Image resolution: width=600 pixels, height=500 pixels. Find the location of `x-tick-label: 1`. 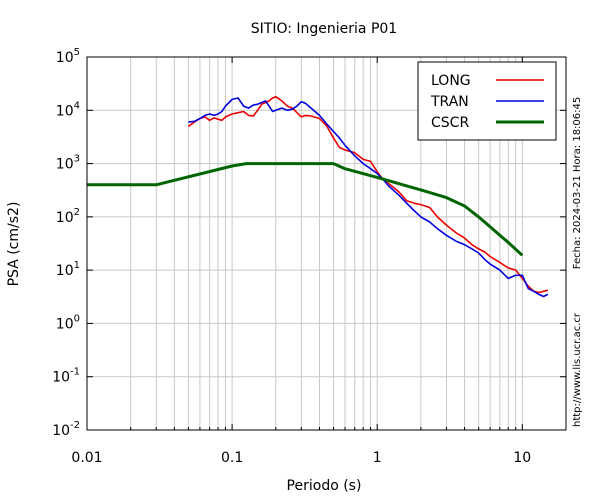

x-tick-label: 1 is located at coordinates (377, 458).